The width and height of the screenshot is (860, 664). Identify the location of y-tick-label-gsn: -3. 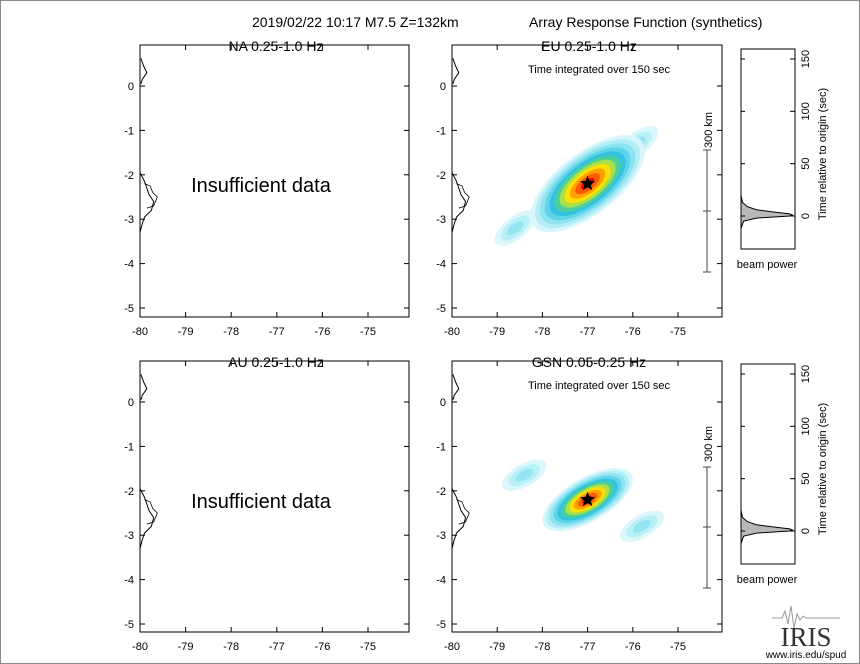
(441, 536).